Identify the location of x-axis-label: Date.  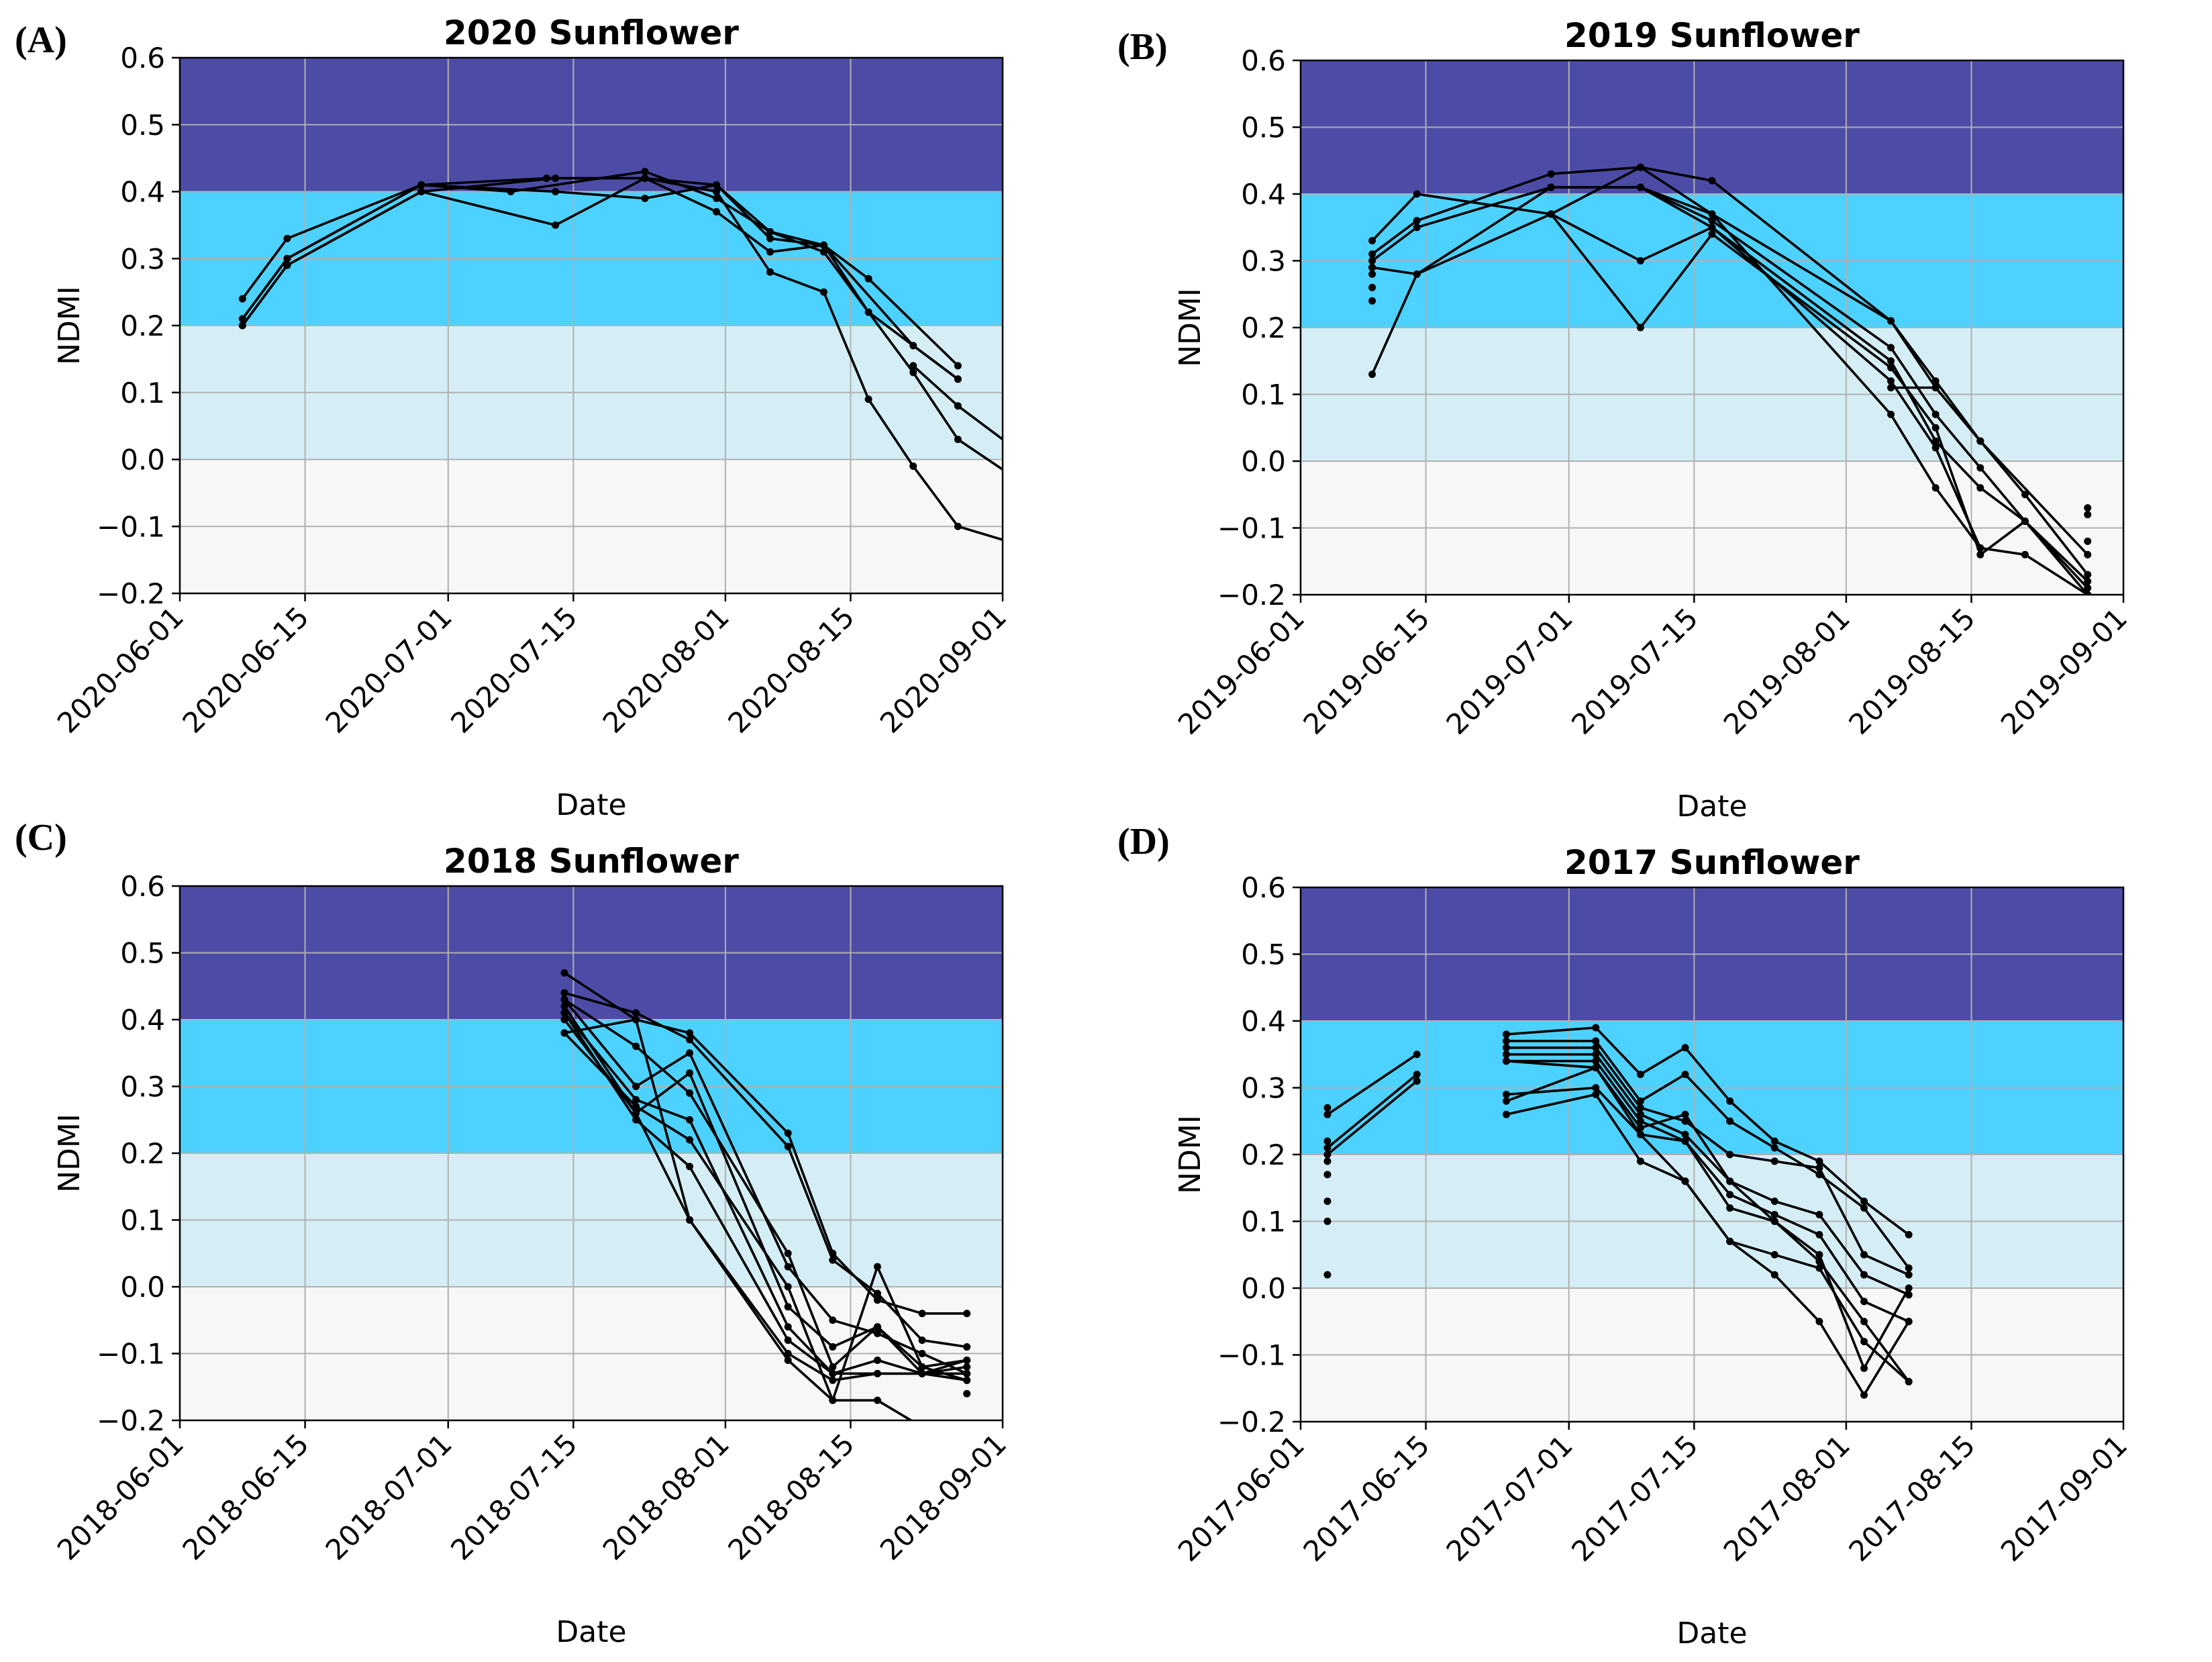
(591, 805).